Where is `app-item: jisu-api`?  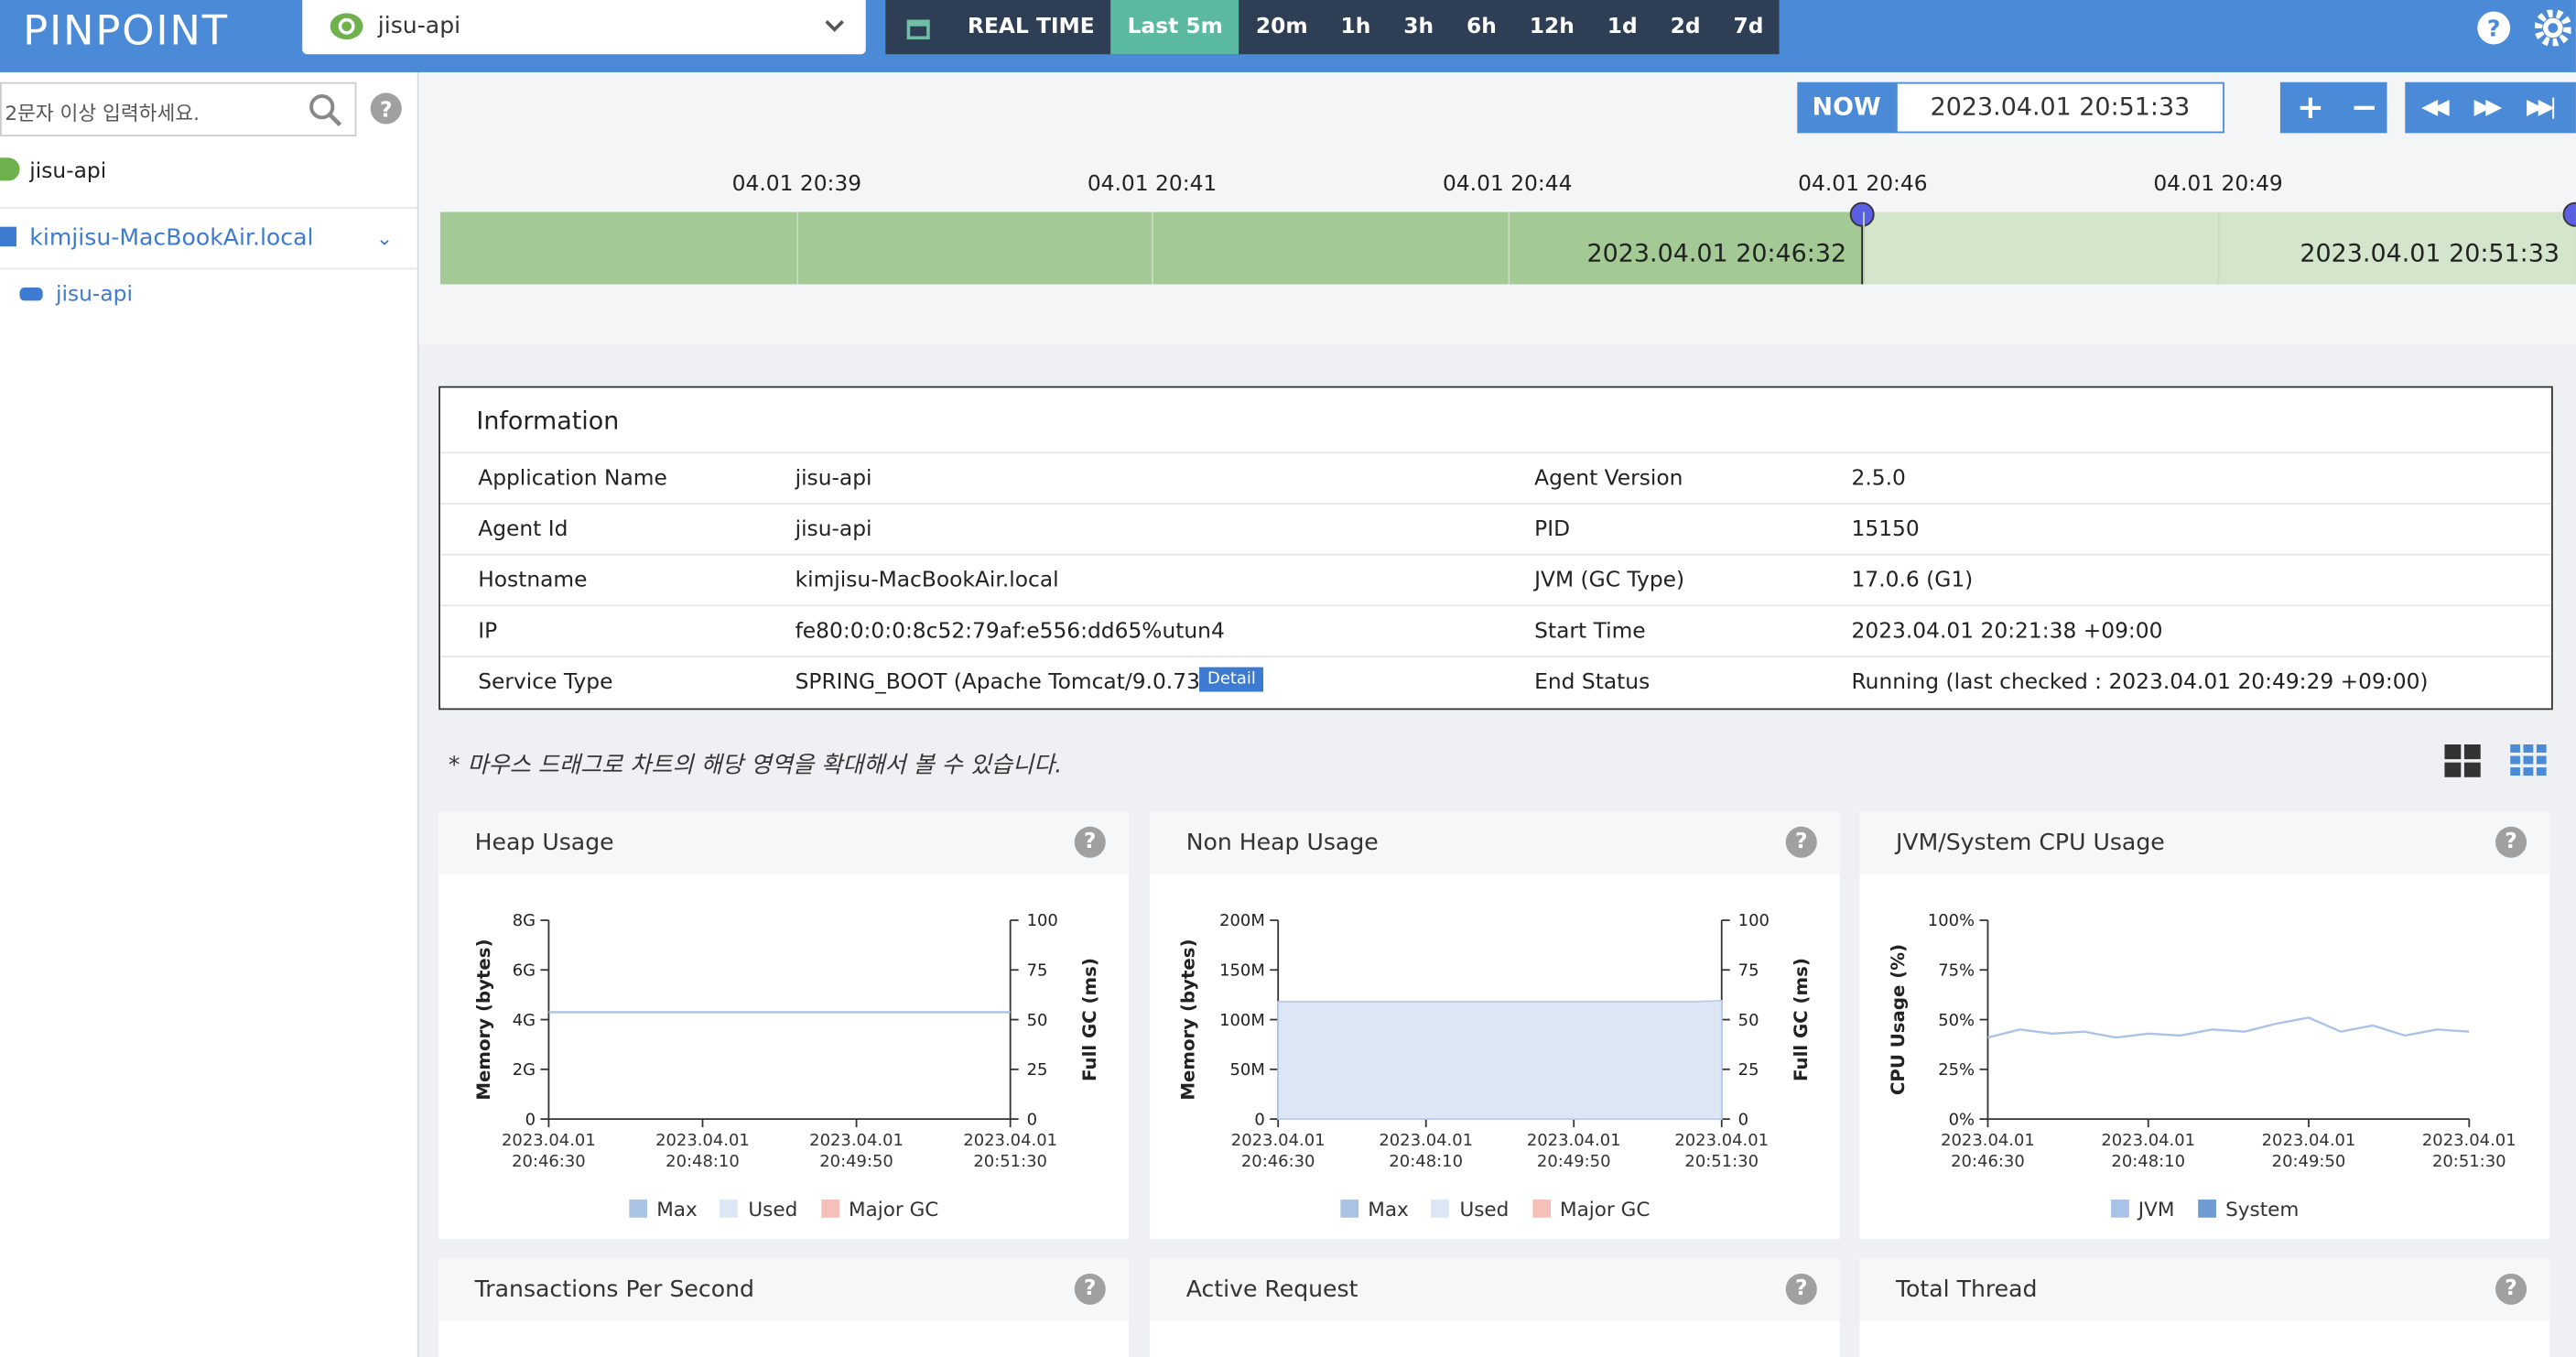 app-item: jisu-api is located at coordinates (53, 170).